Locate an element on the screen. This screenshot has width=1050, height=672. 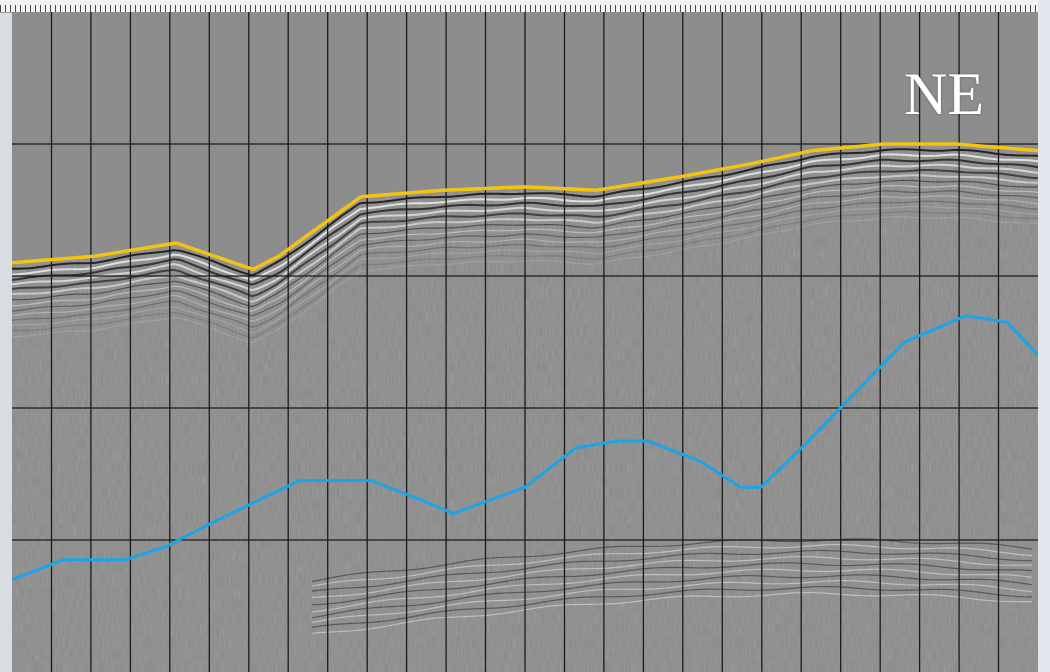
right-edge-strip is located at coordinates (1044, 336).